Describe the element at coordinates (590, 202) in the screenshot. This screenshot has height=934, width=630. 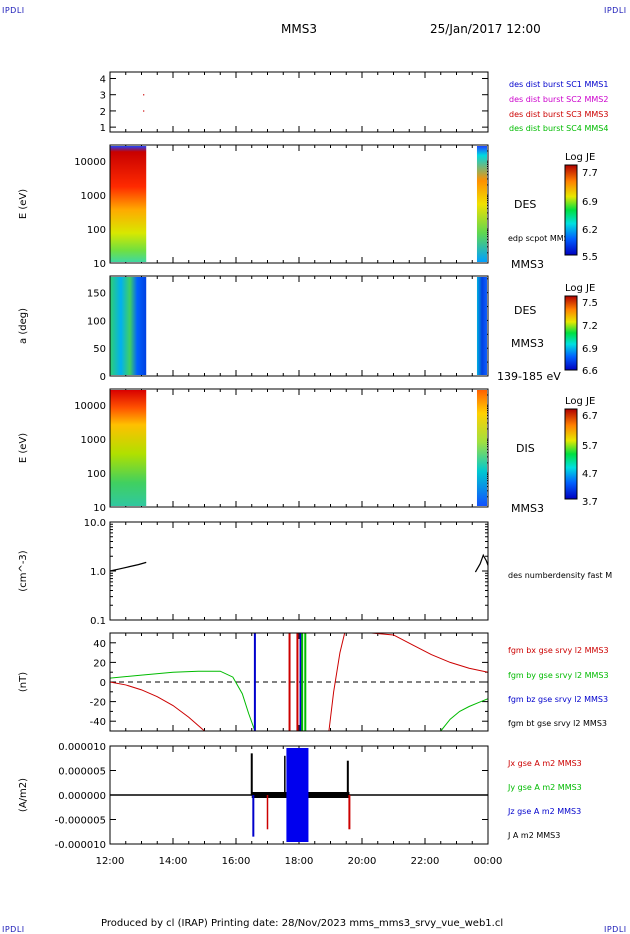
I see `colorbar-des-energy-tick: 6.9` at that location.